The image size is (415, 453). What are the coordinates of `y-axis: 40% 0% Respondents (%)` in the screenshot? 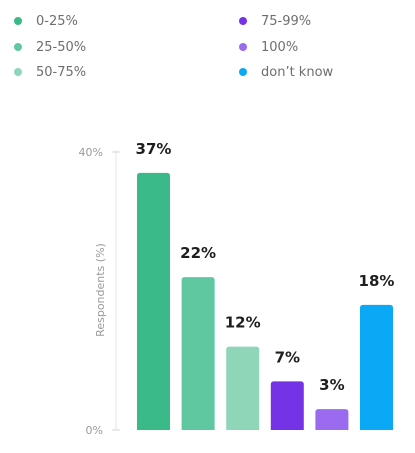 It's located at (99, 291).